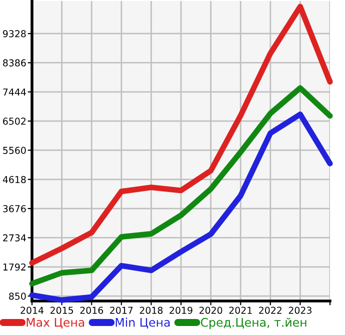  I want to click on legend-label: Max Цена, so click(55, 323).